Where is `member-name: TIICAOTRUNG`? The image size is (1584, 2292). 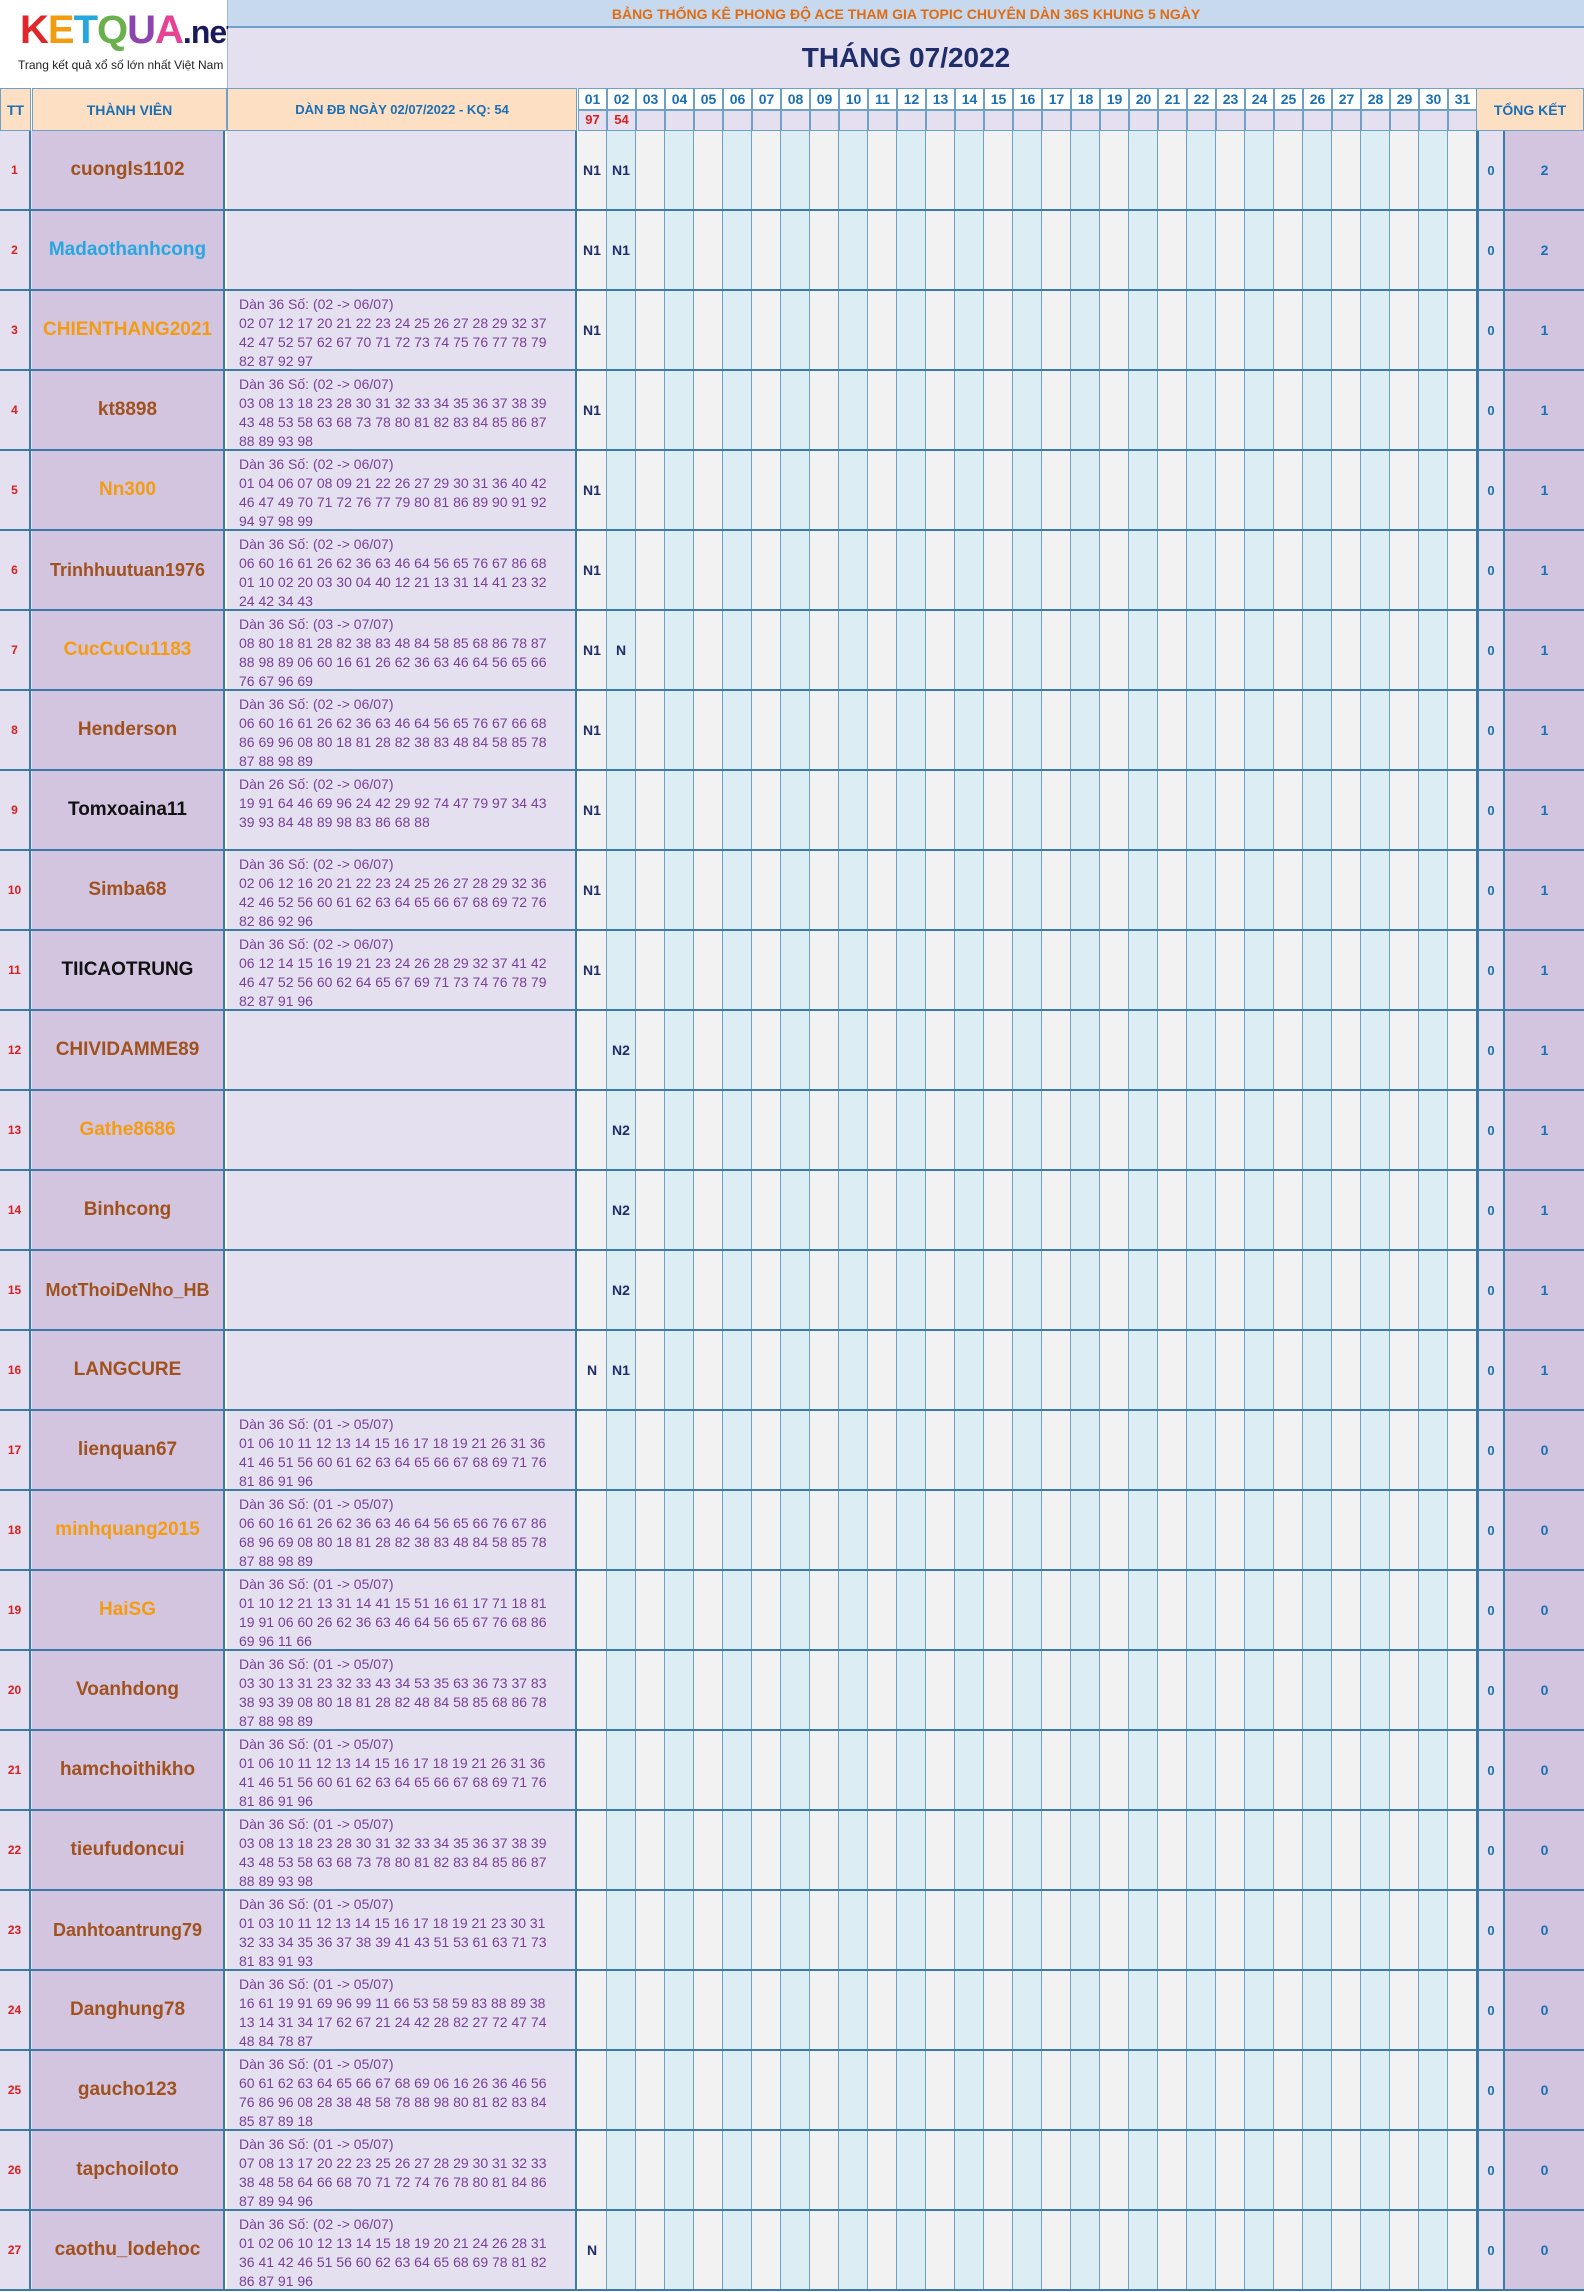
member-name: TIICAOTRUNG is located at coordinates (128, 970).